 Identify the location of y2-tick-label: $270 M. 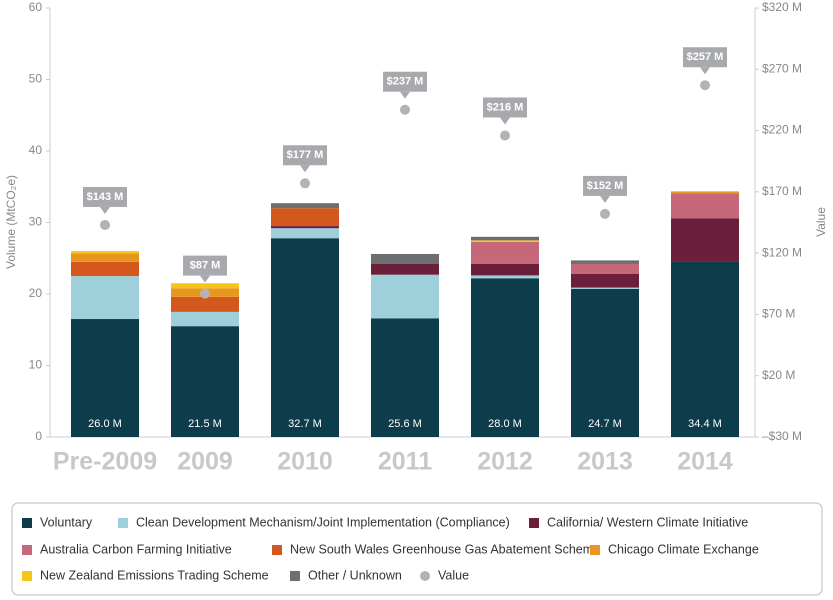
(782, 68).